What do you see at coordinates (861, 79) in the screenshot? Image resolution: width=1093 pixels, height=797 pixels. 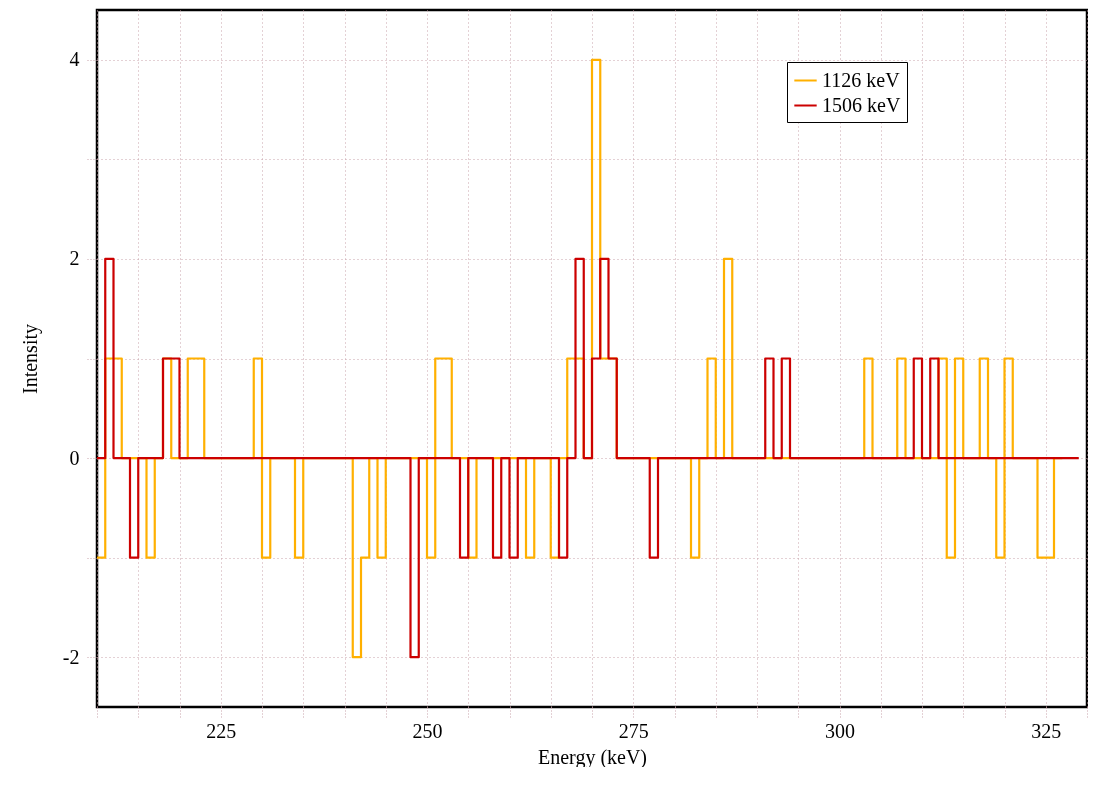 I see `legend-label: 1126 keV` at bounding box center [861, 79].